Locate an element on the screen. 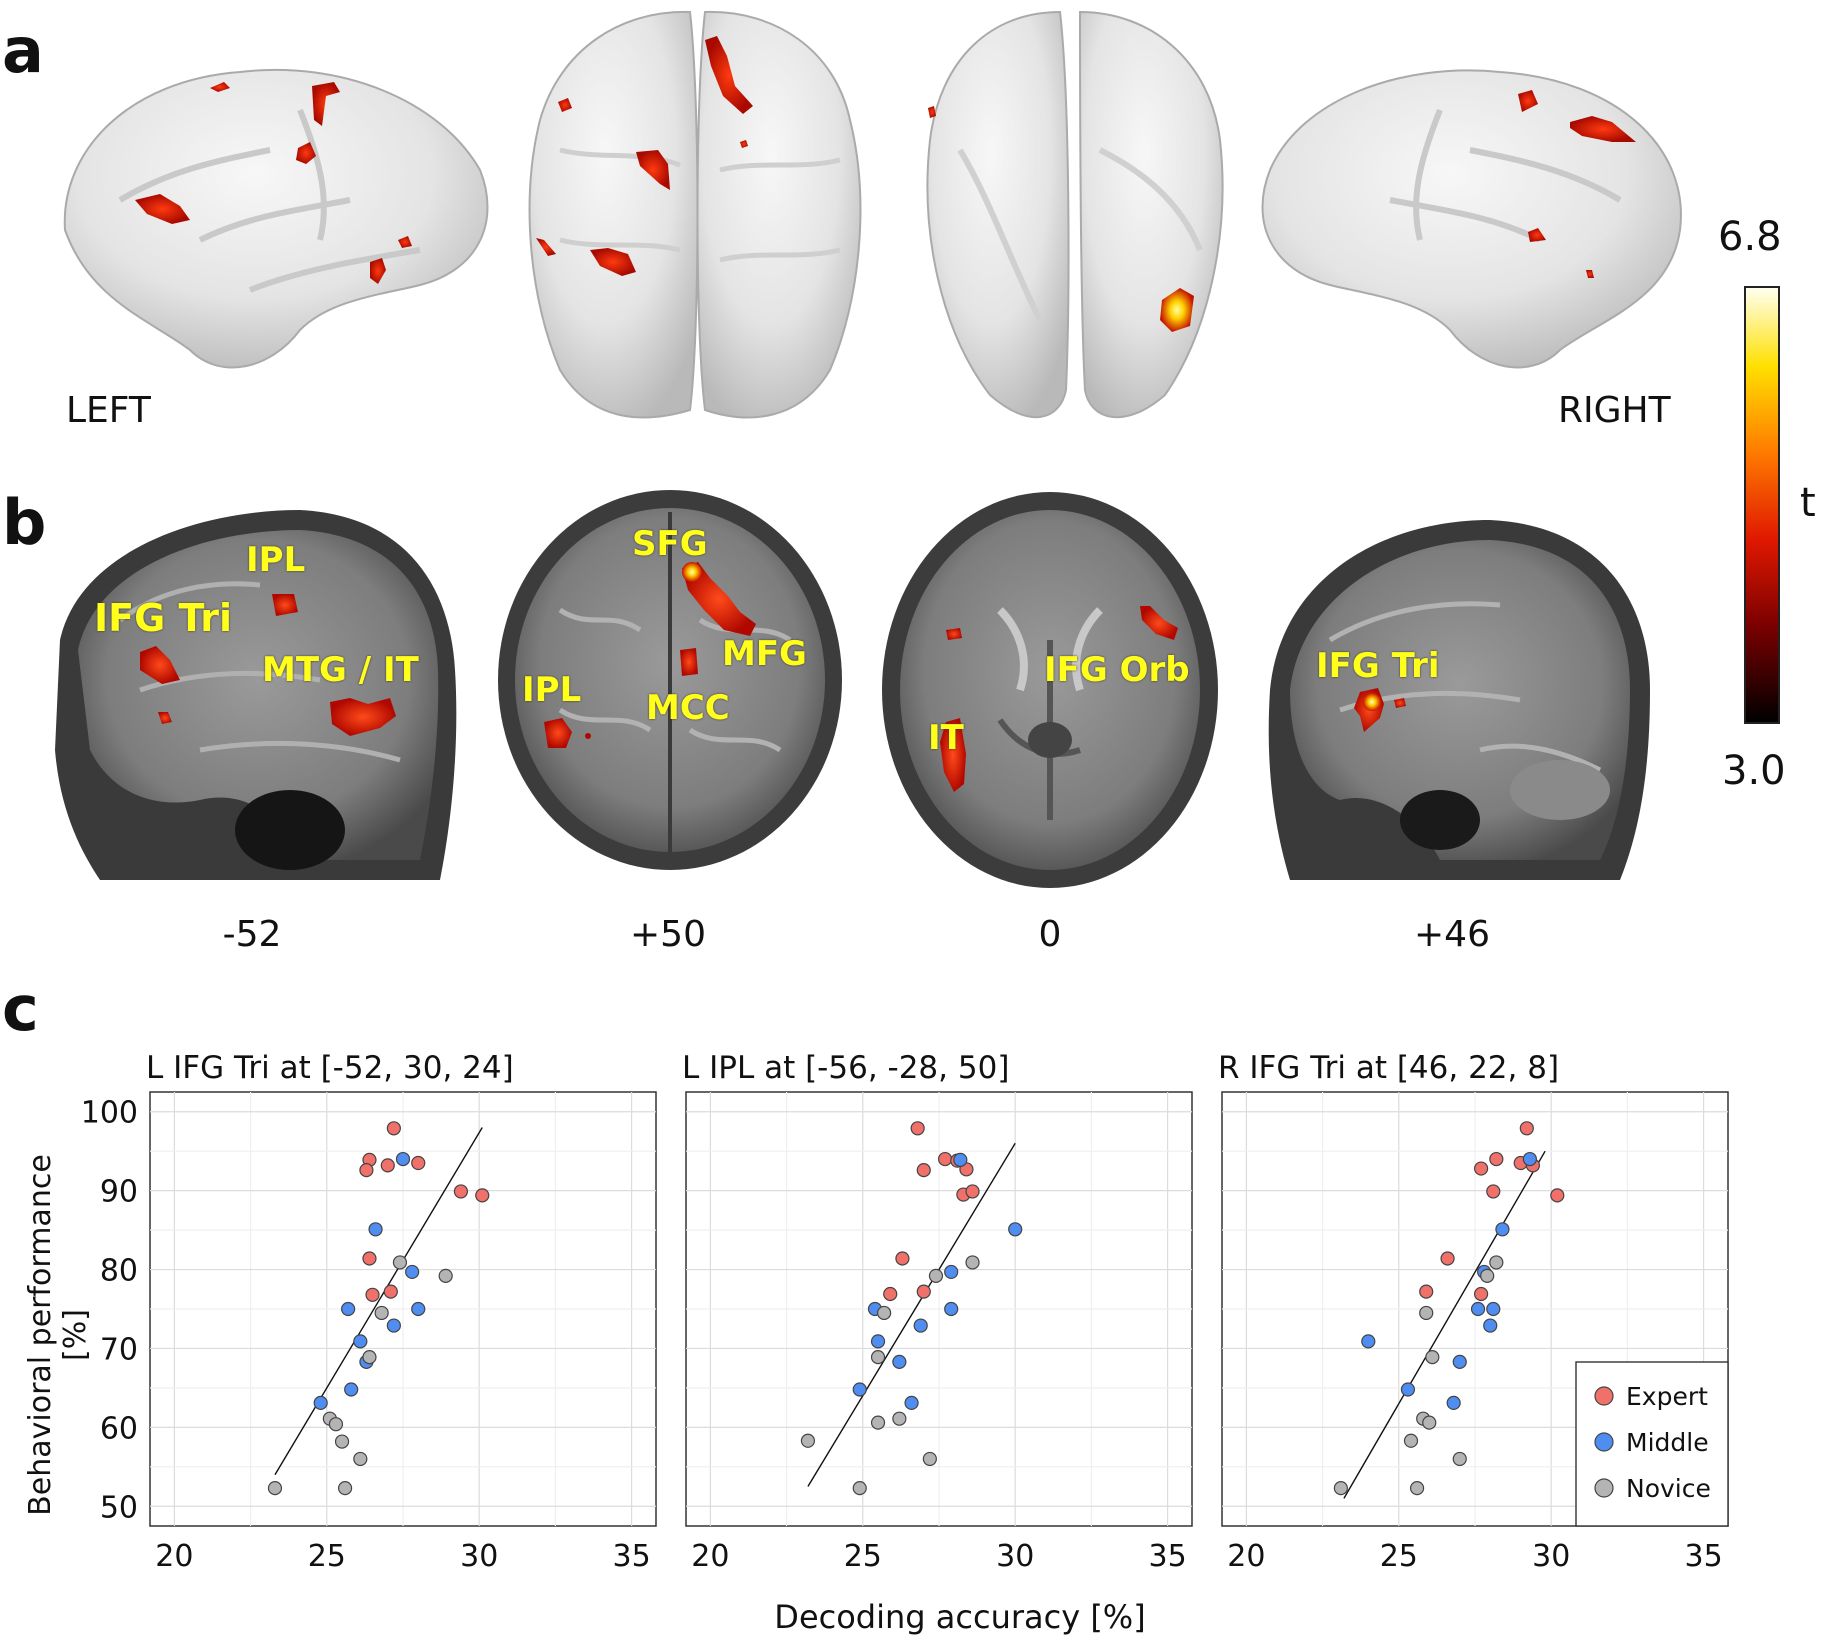  legend: Expert Middle Novice is located at coordinates (1652, 1444).